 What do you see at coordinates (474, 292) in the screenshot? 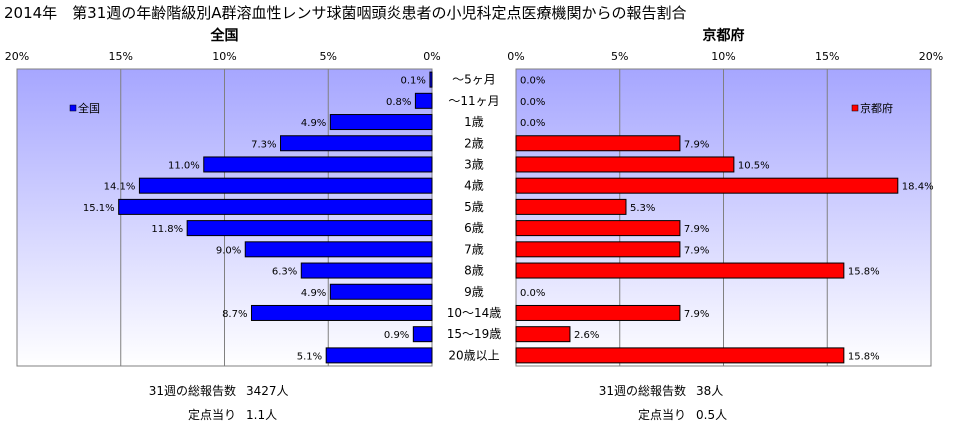
I see `category-label: 9歳` at bounding box center [474, 292].